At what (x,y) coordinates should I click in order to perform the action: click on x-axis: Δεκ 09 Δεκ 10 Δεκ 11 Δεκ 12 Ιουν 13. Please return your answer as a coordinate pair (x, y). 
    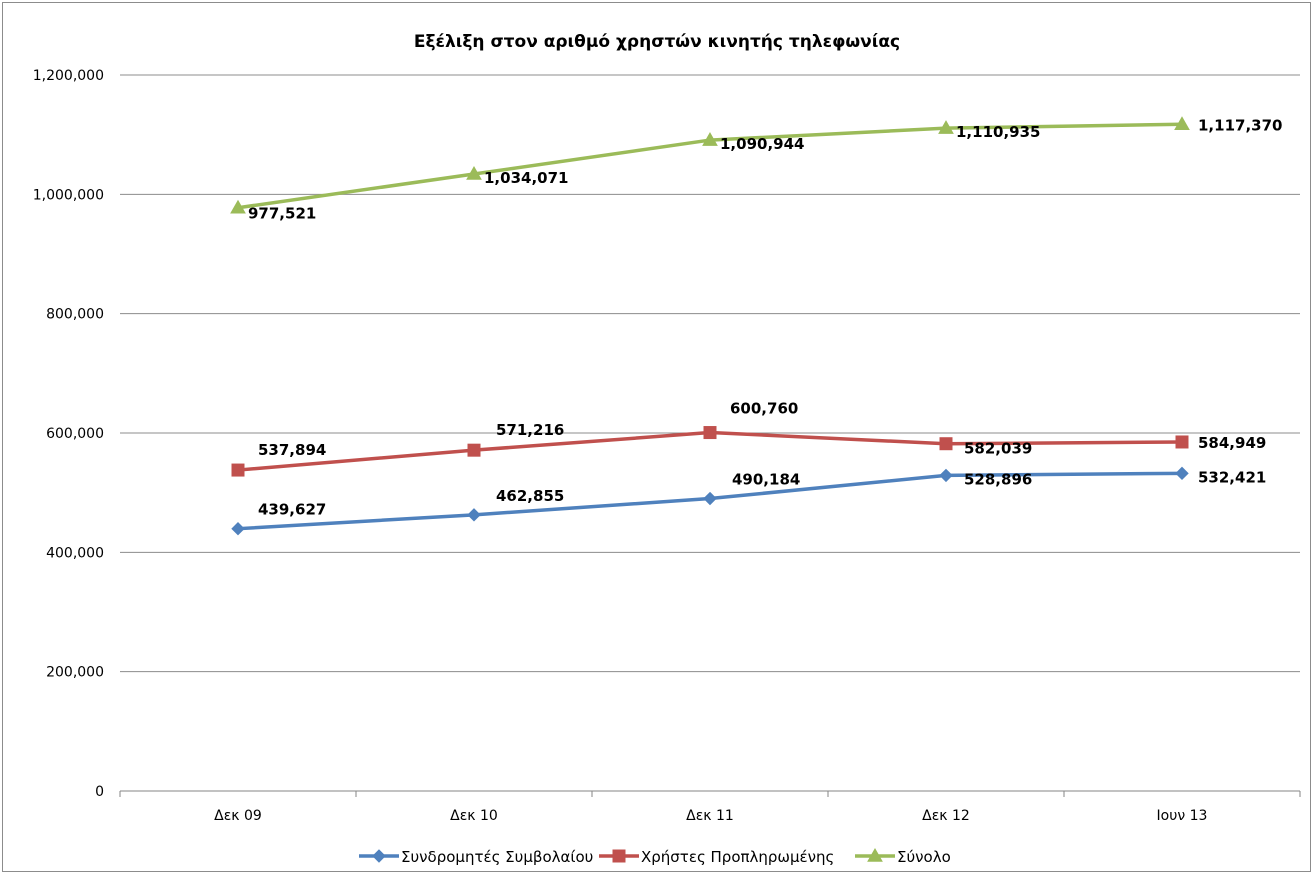
    Looking at the image, I should click on (710, 807).